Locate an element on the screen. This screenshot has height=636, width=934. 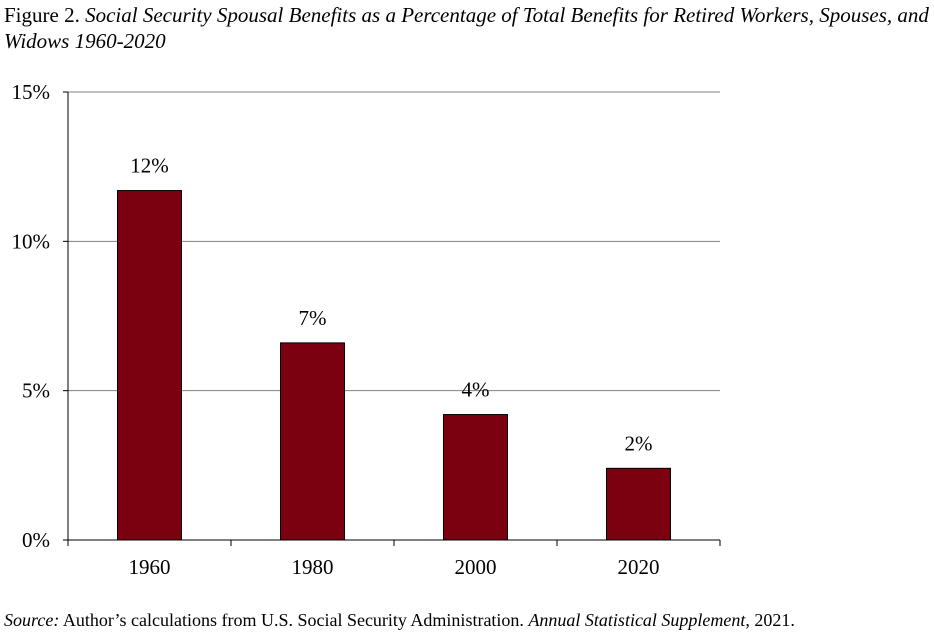
data-label: 12% is located at coordinates (149, 166).